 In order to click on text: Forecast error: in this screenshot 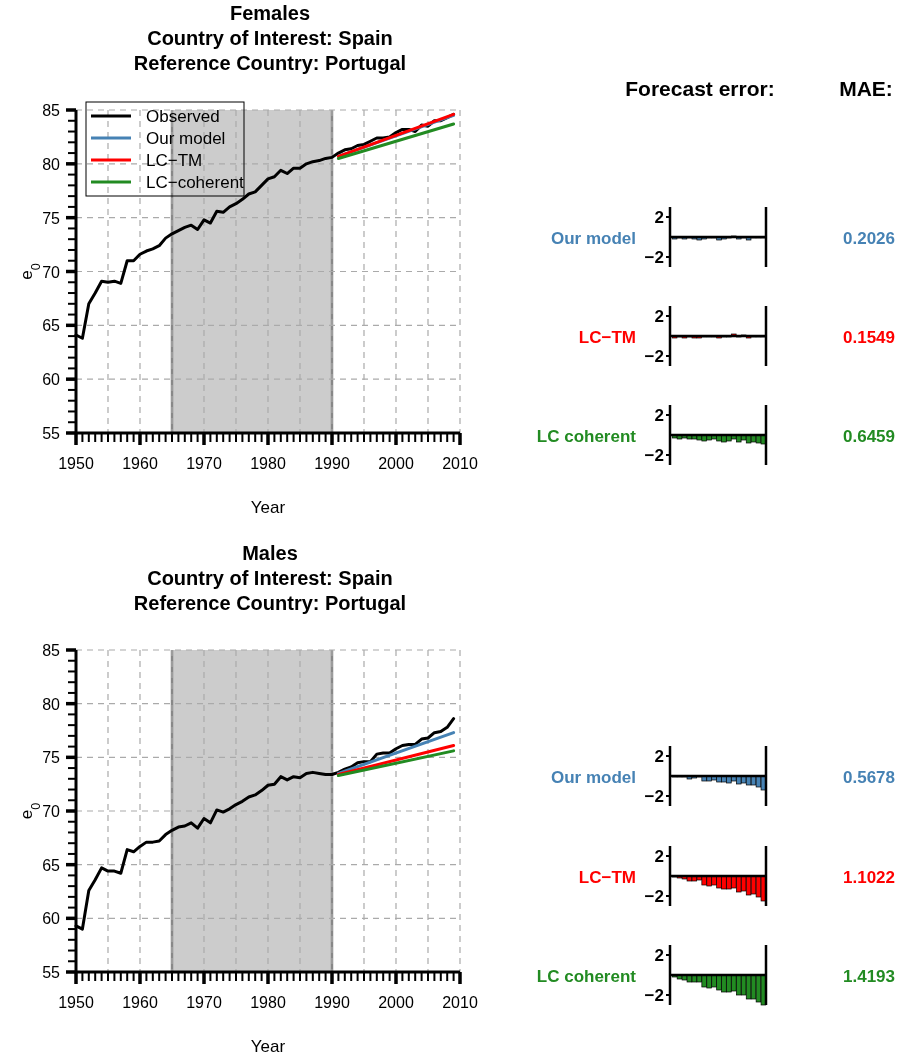, I will do `click(700, 88)`.